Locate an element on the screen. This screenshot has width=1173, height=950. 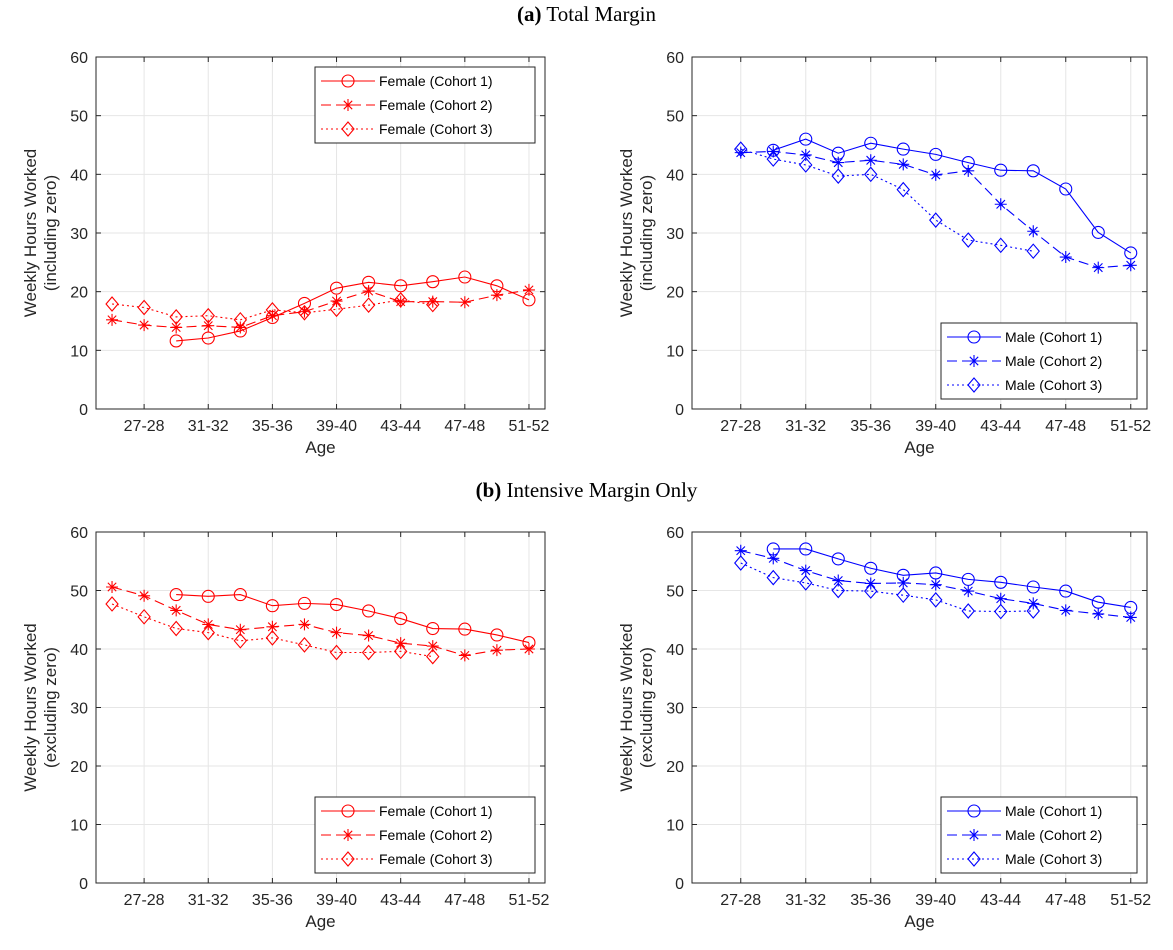
legend-label: Male (Cohort 2) is located at coordinates (1053, 361).